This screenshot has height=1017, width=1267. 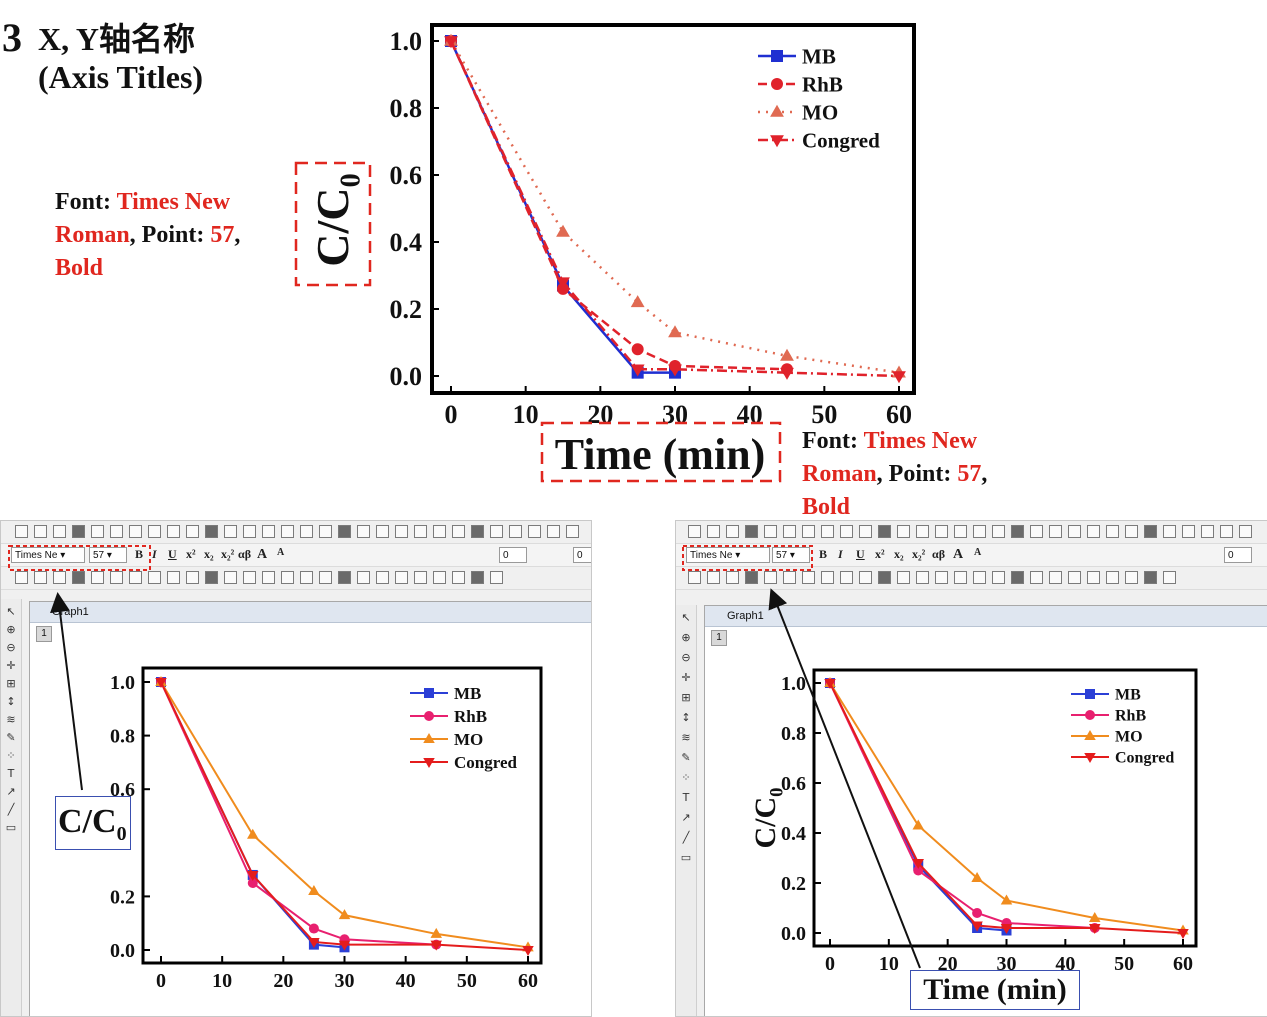 I want to click on y-axis-title-box: C/C0, so click(x=93, y=823).